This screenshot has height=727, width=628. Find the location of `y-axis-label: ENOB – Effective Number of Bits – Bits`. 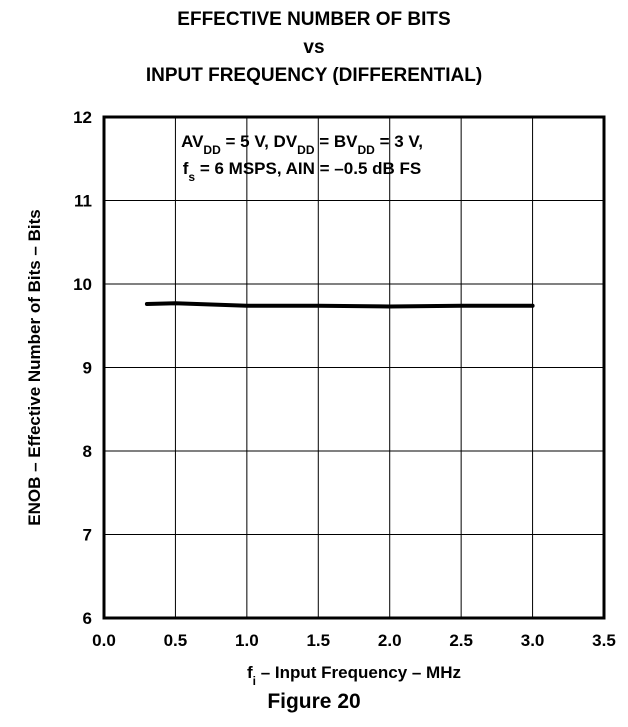

y-axis-label: ENOB – Effective Number of Bits – Bits is located at coordinates (34, 367).